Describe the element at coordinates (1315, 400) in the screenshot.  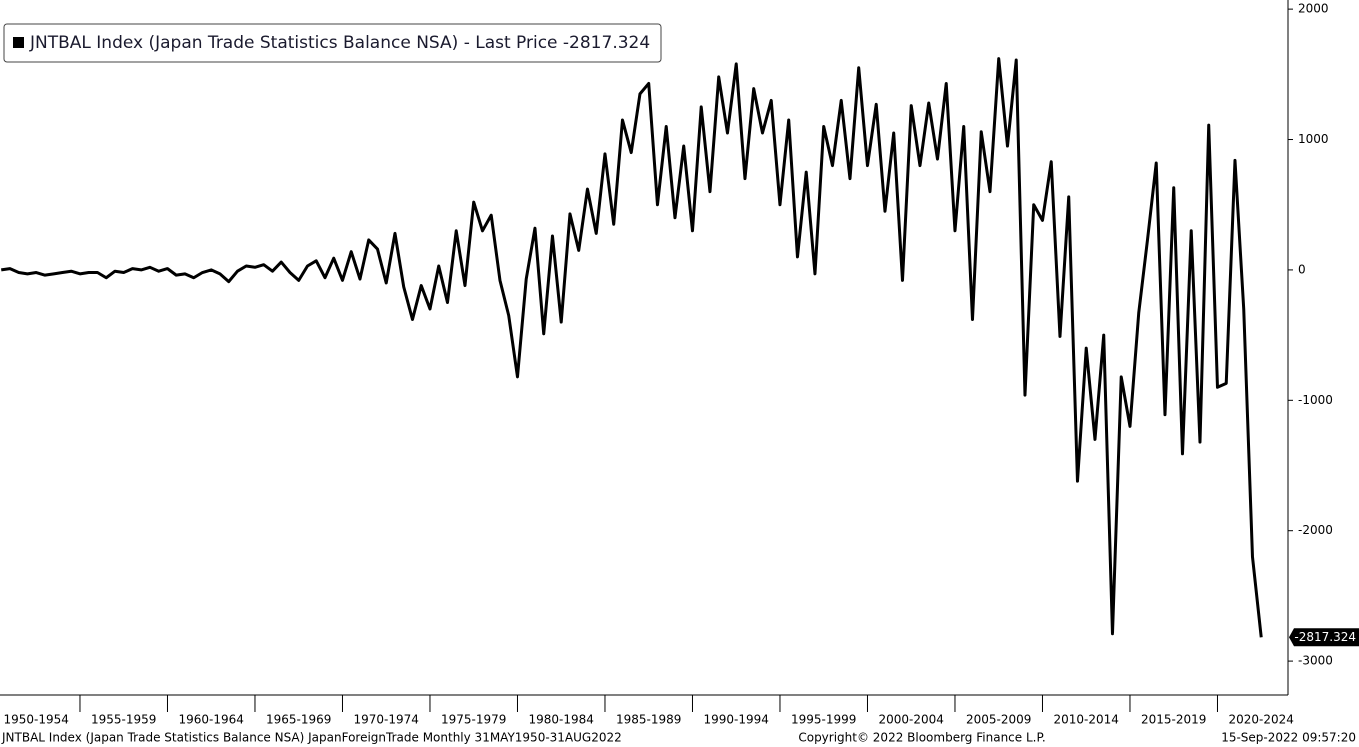
I see `y-tick-label: -1000` at that location.